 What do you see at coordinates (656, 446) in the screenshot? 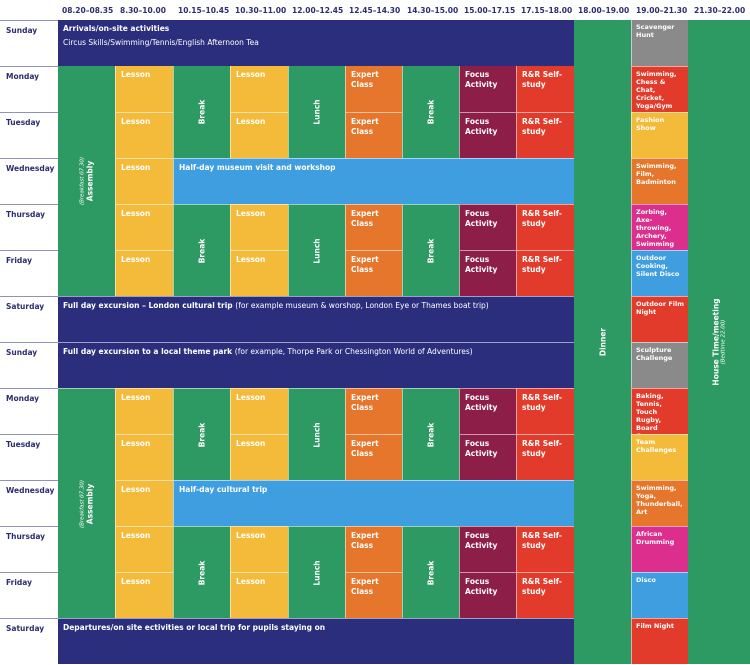
I see `evening-activity-label: Team Challenges` at bounding box center [656, 446].